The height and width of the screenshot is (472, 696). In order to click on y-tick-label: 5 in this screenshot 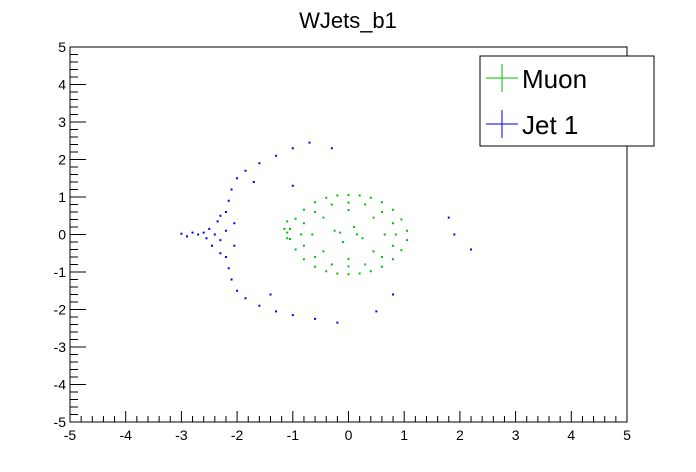, I will do `click(62, 47)`.